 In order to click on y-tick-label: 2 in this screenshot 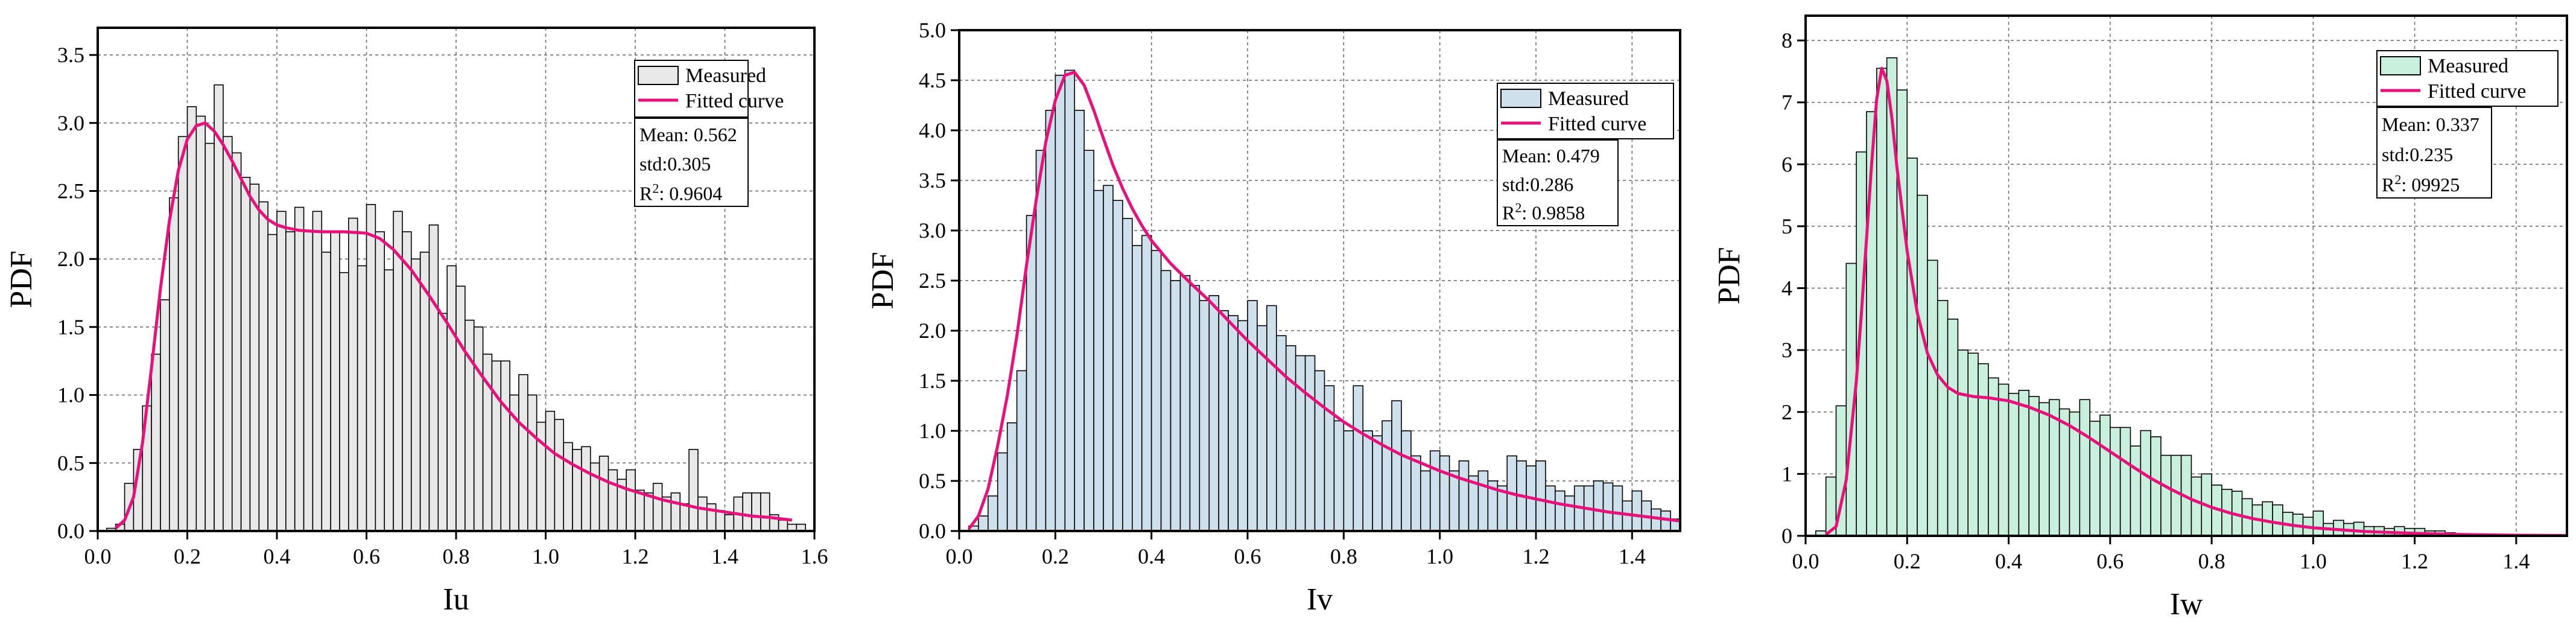, I will do `click(1786, 412)`.